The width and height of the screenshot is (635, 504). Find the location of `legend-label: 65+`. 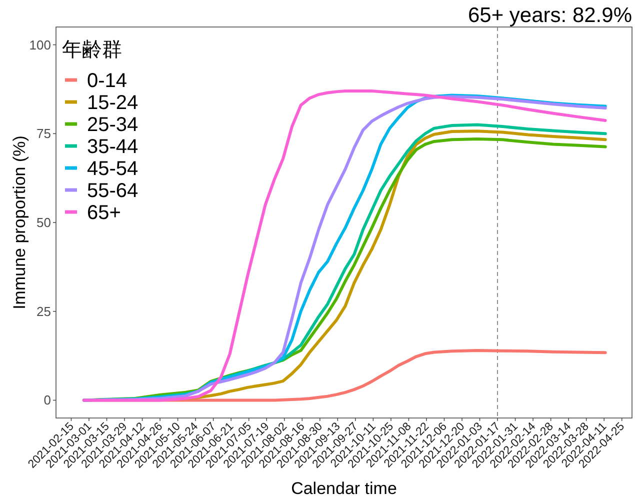

legend-label: 65+ is located at coordinates (104, 213).